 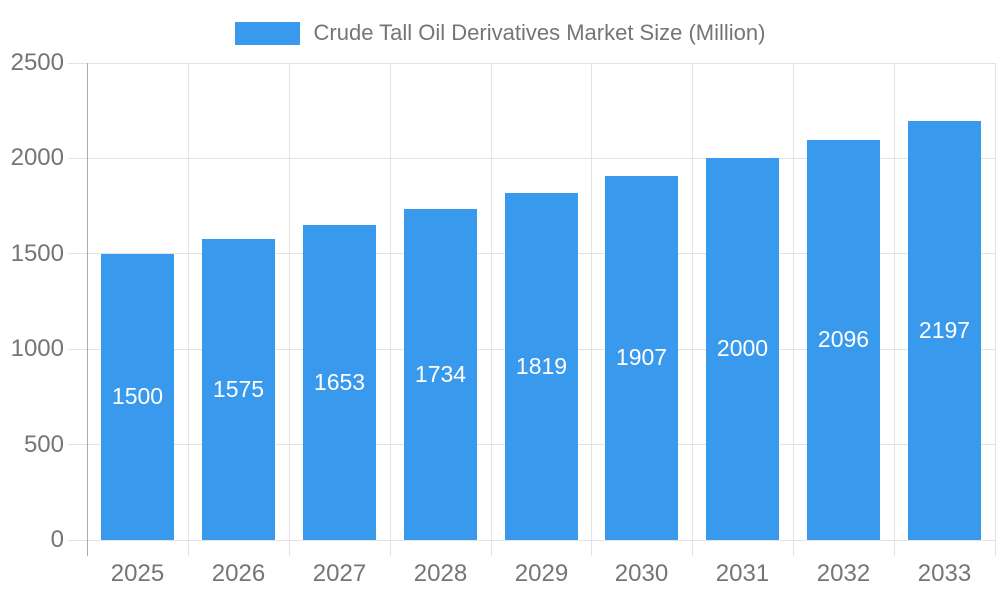 I want to click on legend-swatch, so click(x=267, y=33).